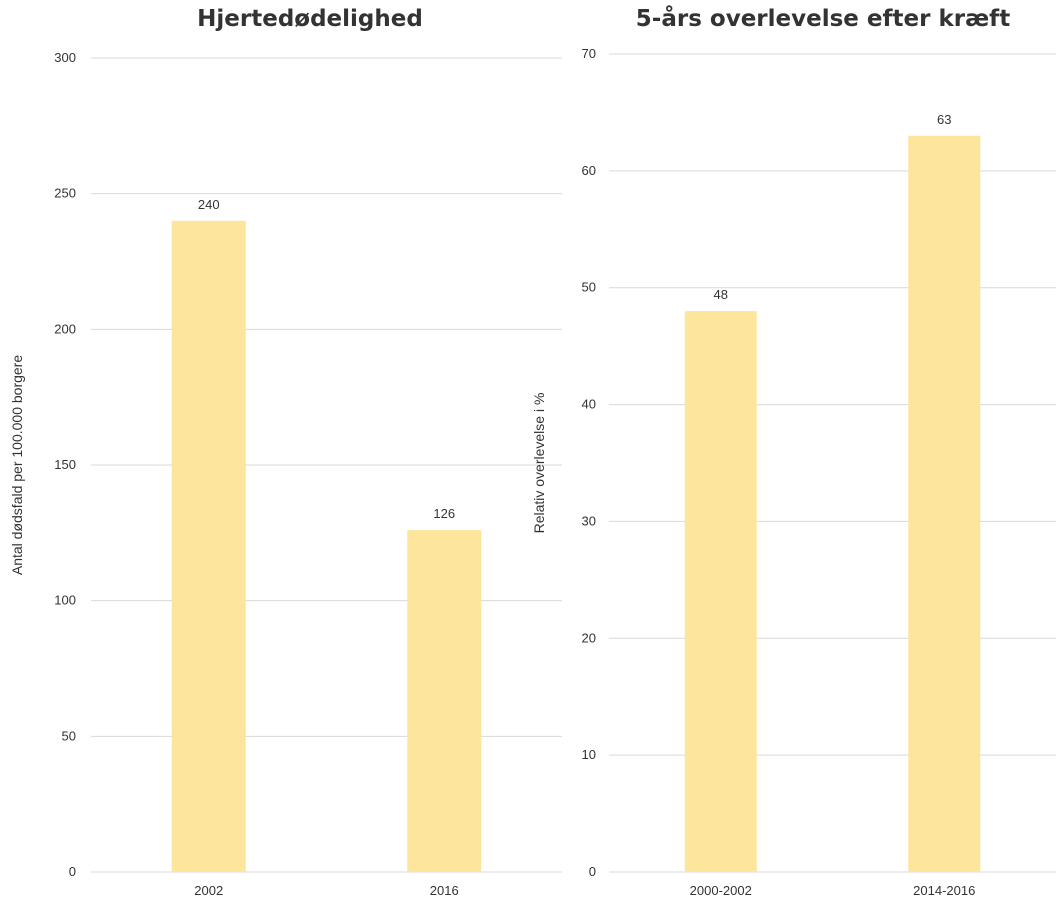  What do you see at coordinates (444, 890) in the screenshot?
I see `x-tick-label: 2016` at bounding box center [444, 890].